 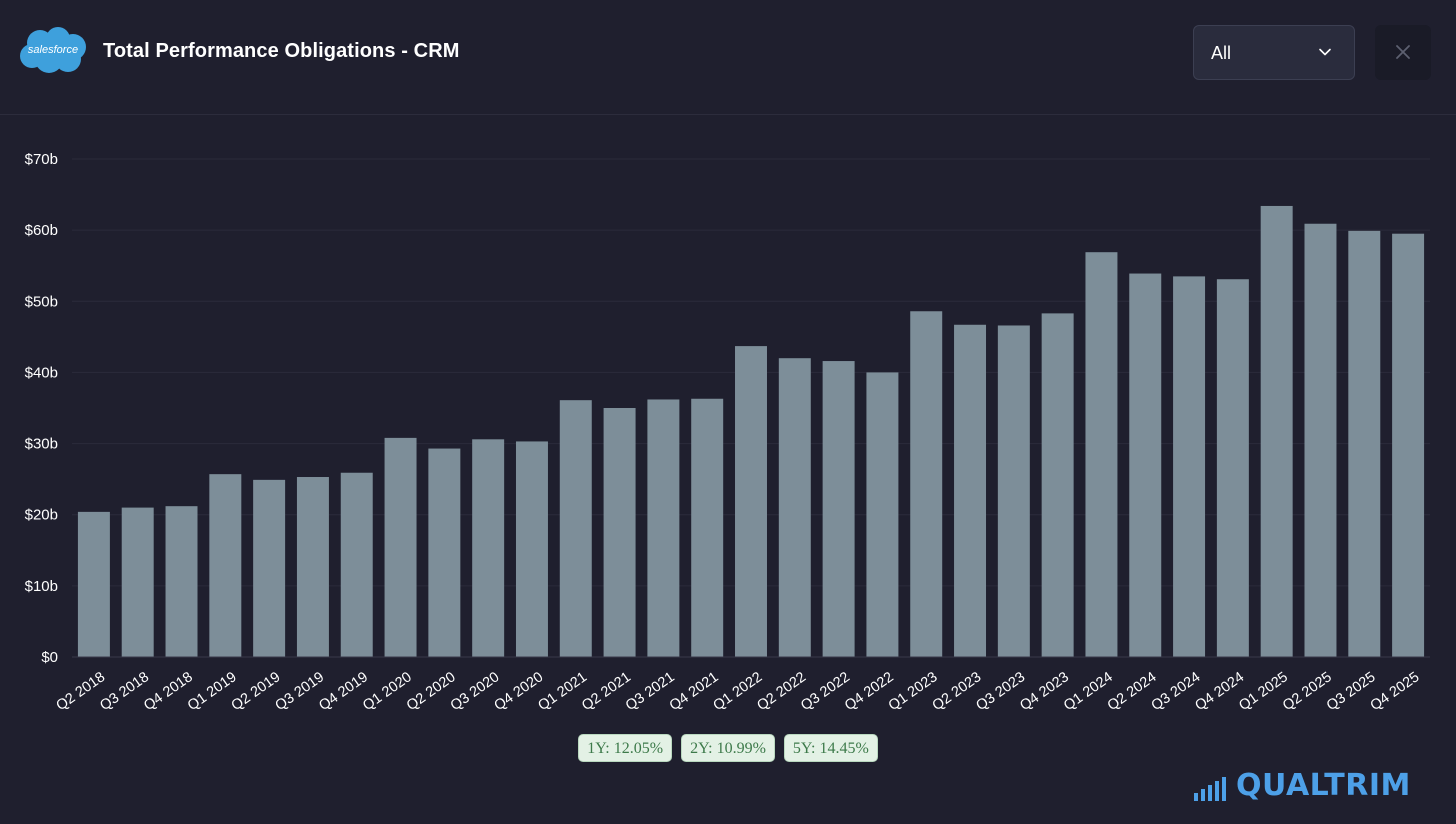 I want to click on y-tick-label: $30b, so click(x=41, y=444).